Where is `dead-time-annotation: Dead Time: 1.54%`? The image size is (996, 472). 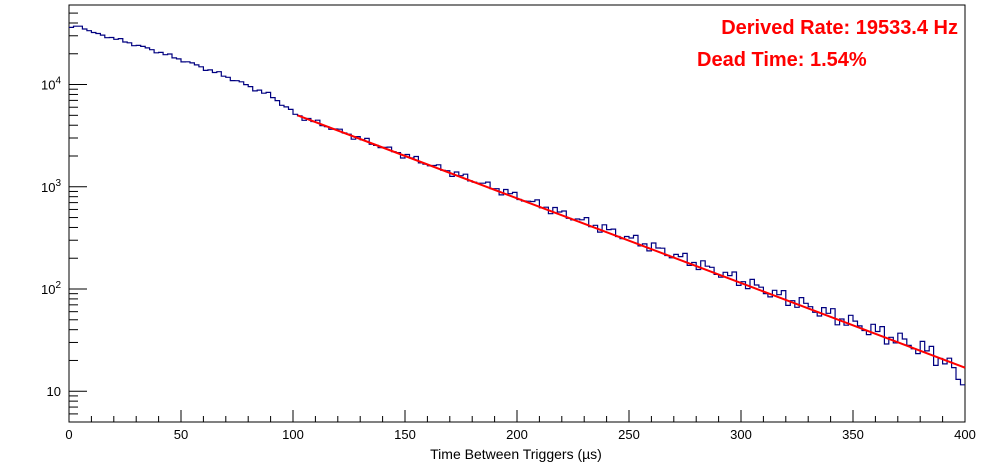
dead-time-annotation: Dead Time: 1.54% is located at coordinates (782, 60).